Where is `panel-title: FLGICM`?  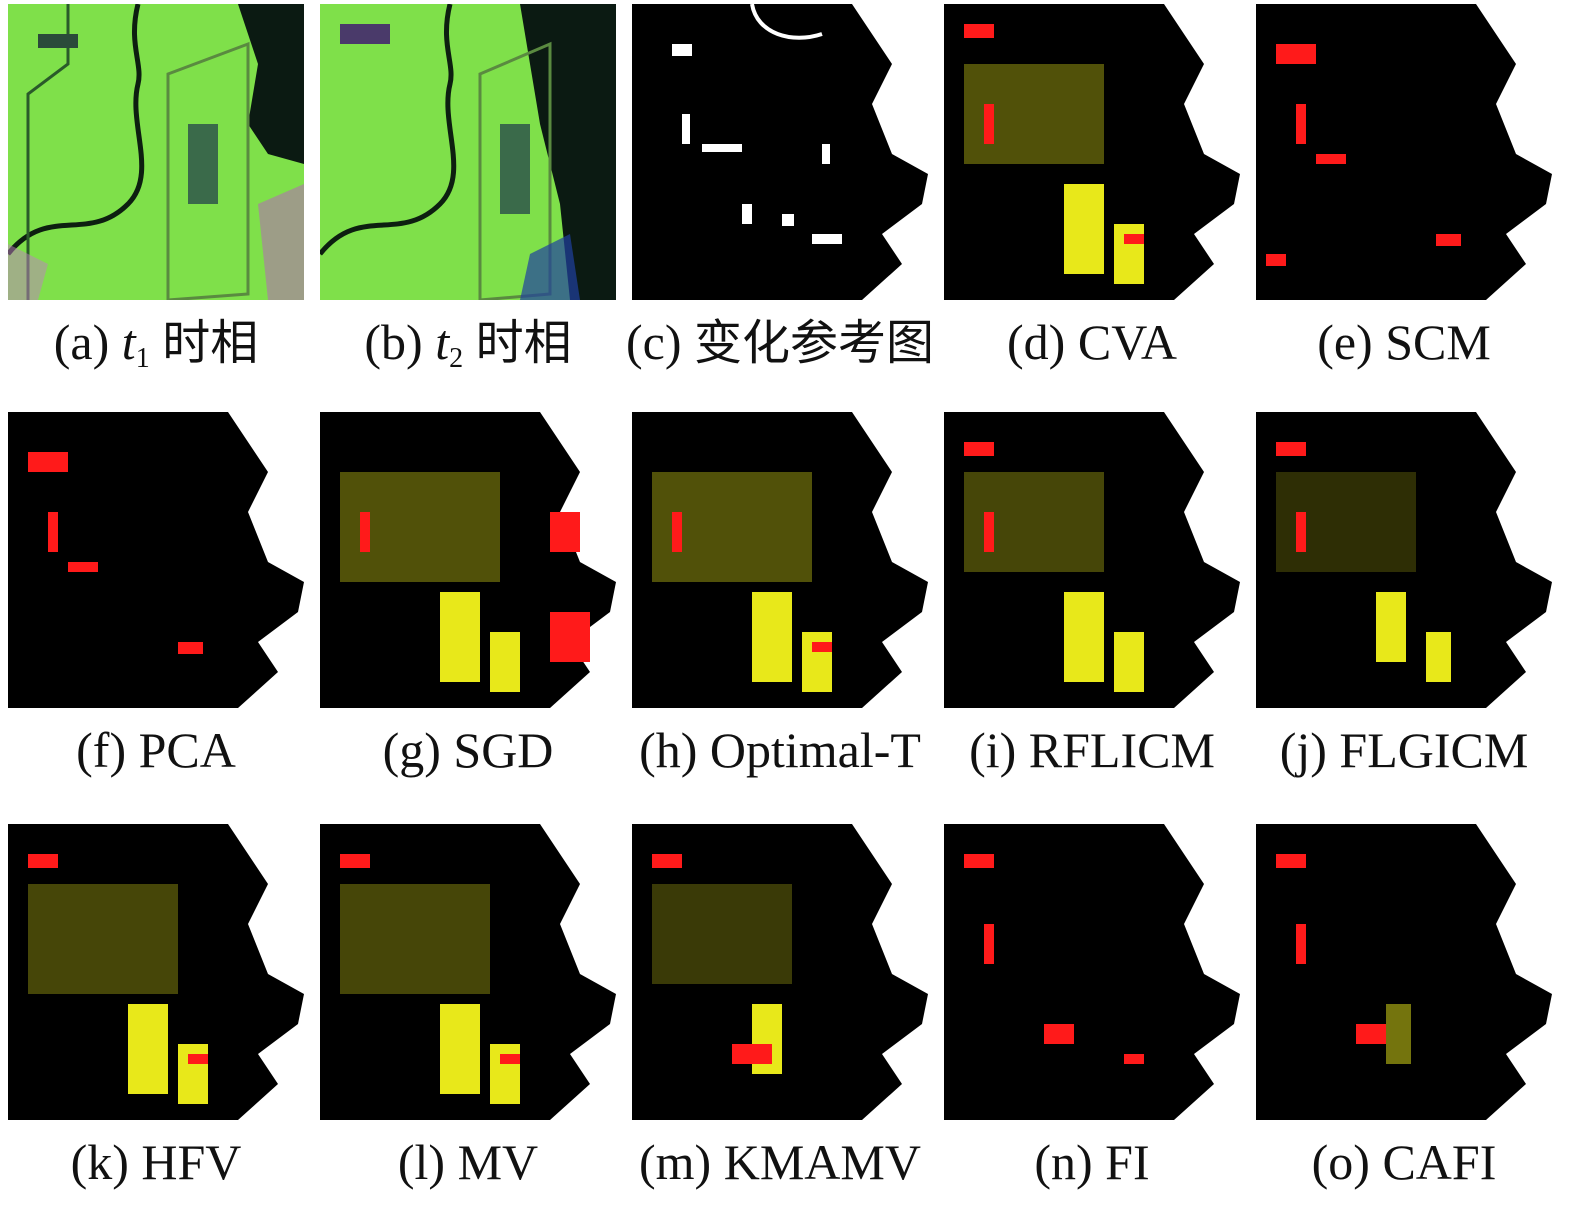
panel-title: FLGICM is located at coordinates (1434, 750).